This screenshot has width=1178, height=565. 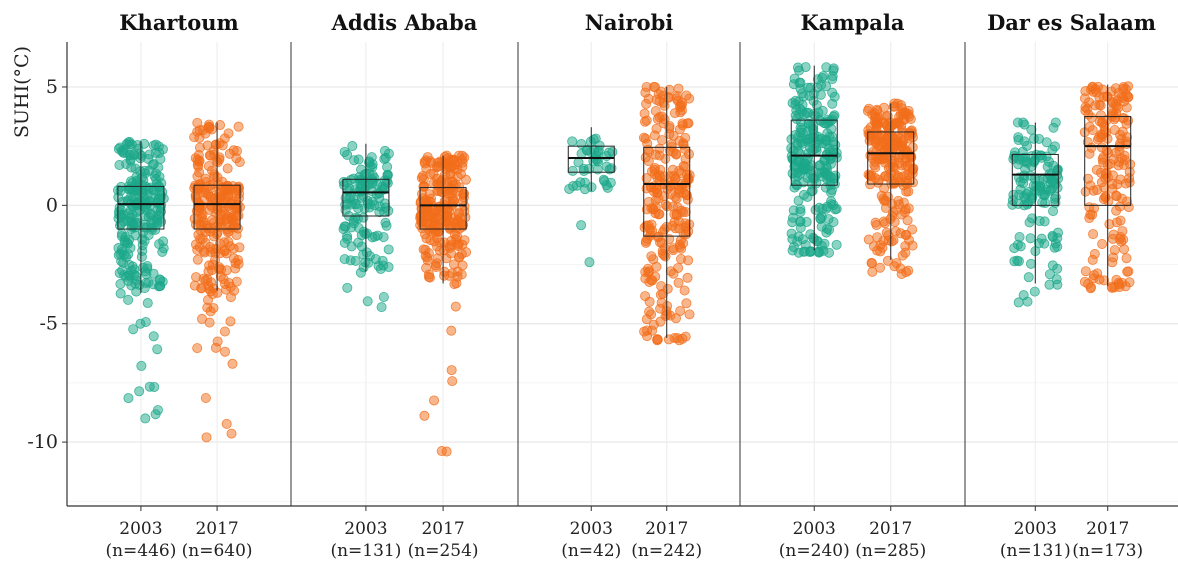 I want to click on y-tick-label: -10, so click(x=42, y=442).